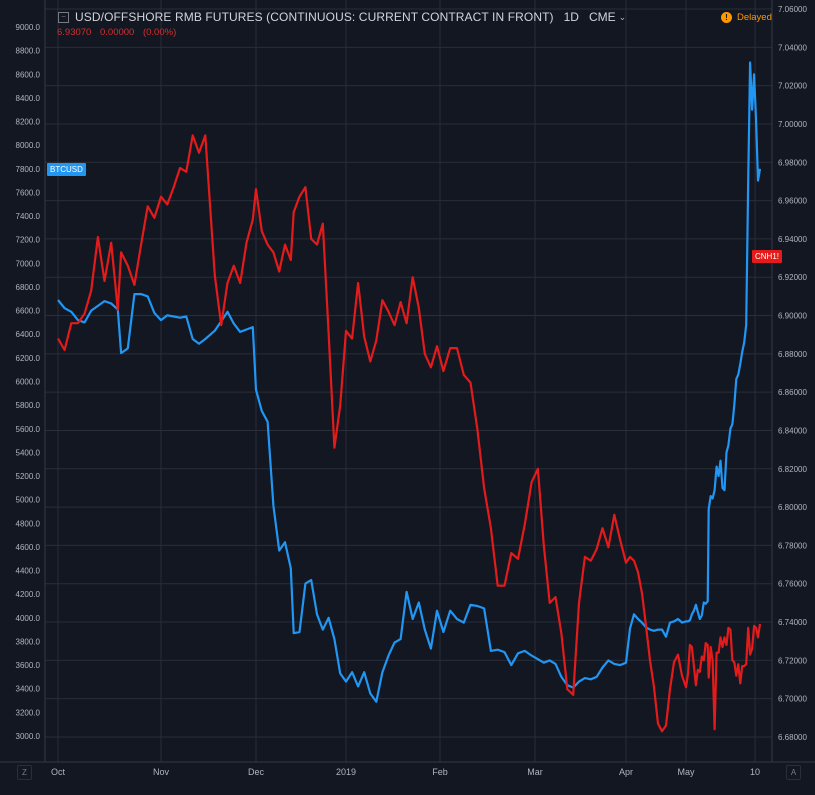 This screenshot has width=815, height=795. I want to click on left-tick-label: 4000.0, so click(28, 618).